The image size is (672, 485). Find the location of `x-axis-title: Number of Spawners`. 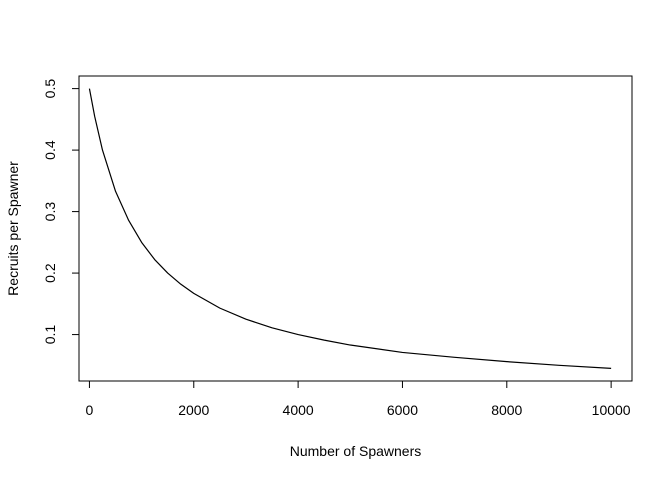

x-axis-title: Number of Spawners is located at coordinates (356, 451).